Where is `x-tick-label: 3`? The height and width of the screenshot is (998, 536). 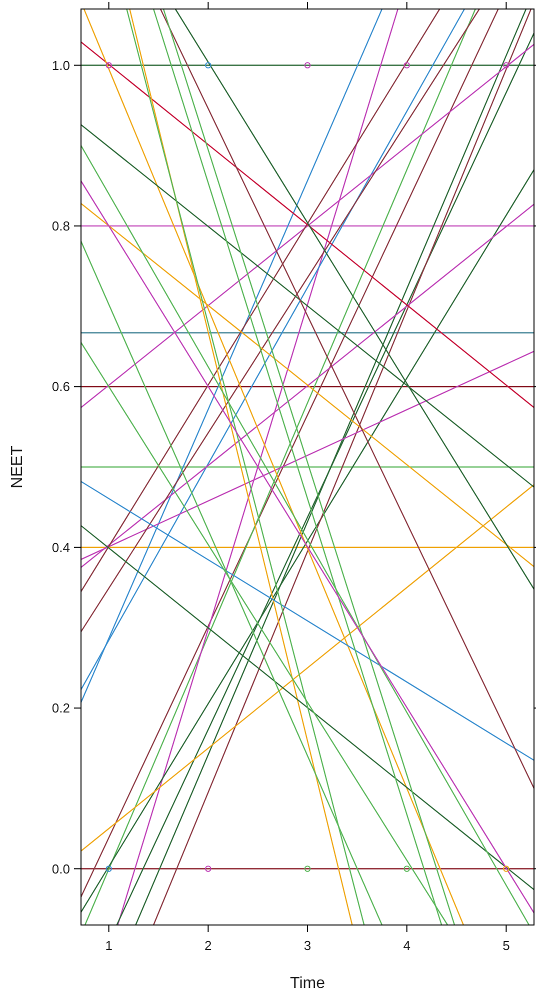
x-tick-label: 3 is located at coordinates (308, 945).